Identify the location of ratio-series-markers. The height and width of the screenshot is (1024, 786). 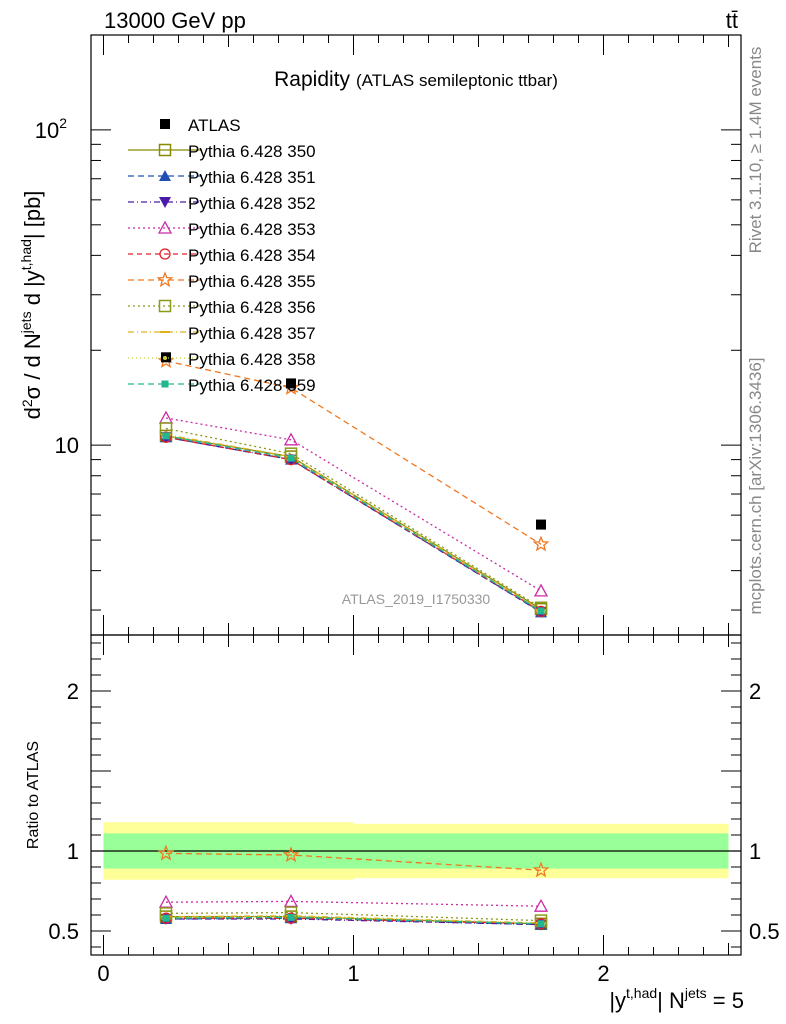
(353, 887).